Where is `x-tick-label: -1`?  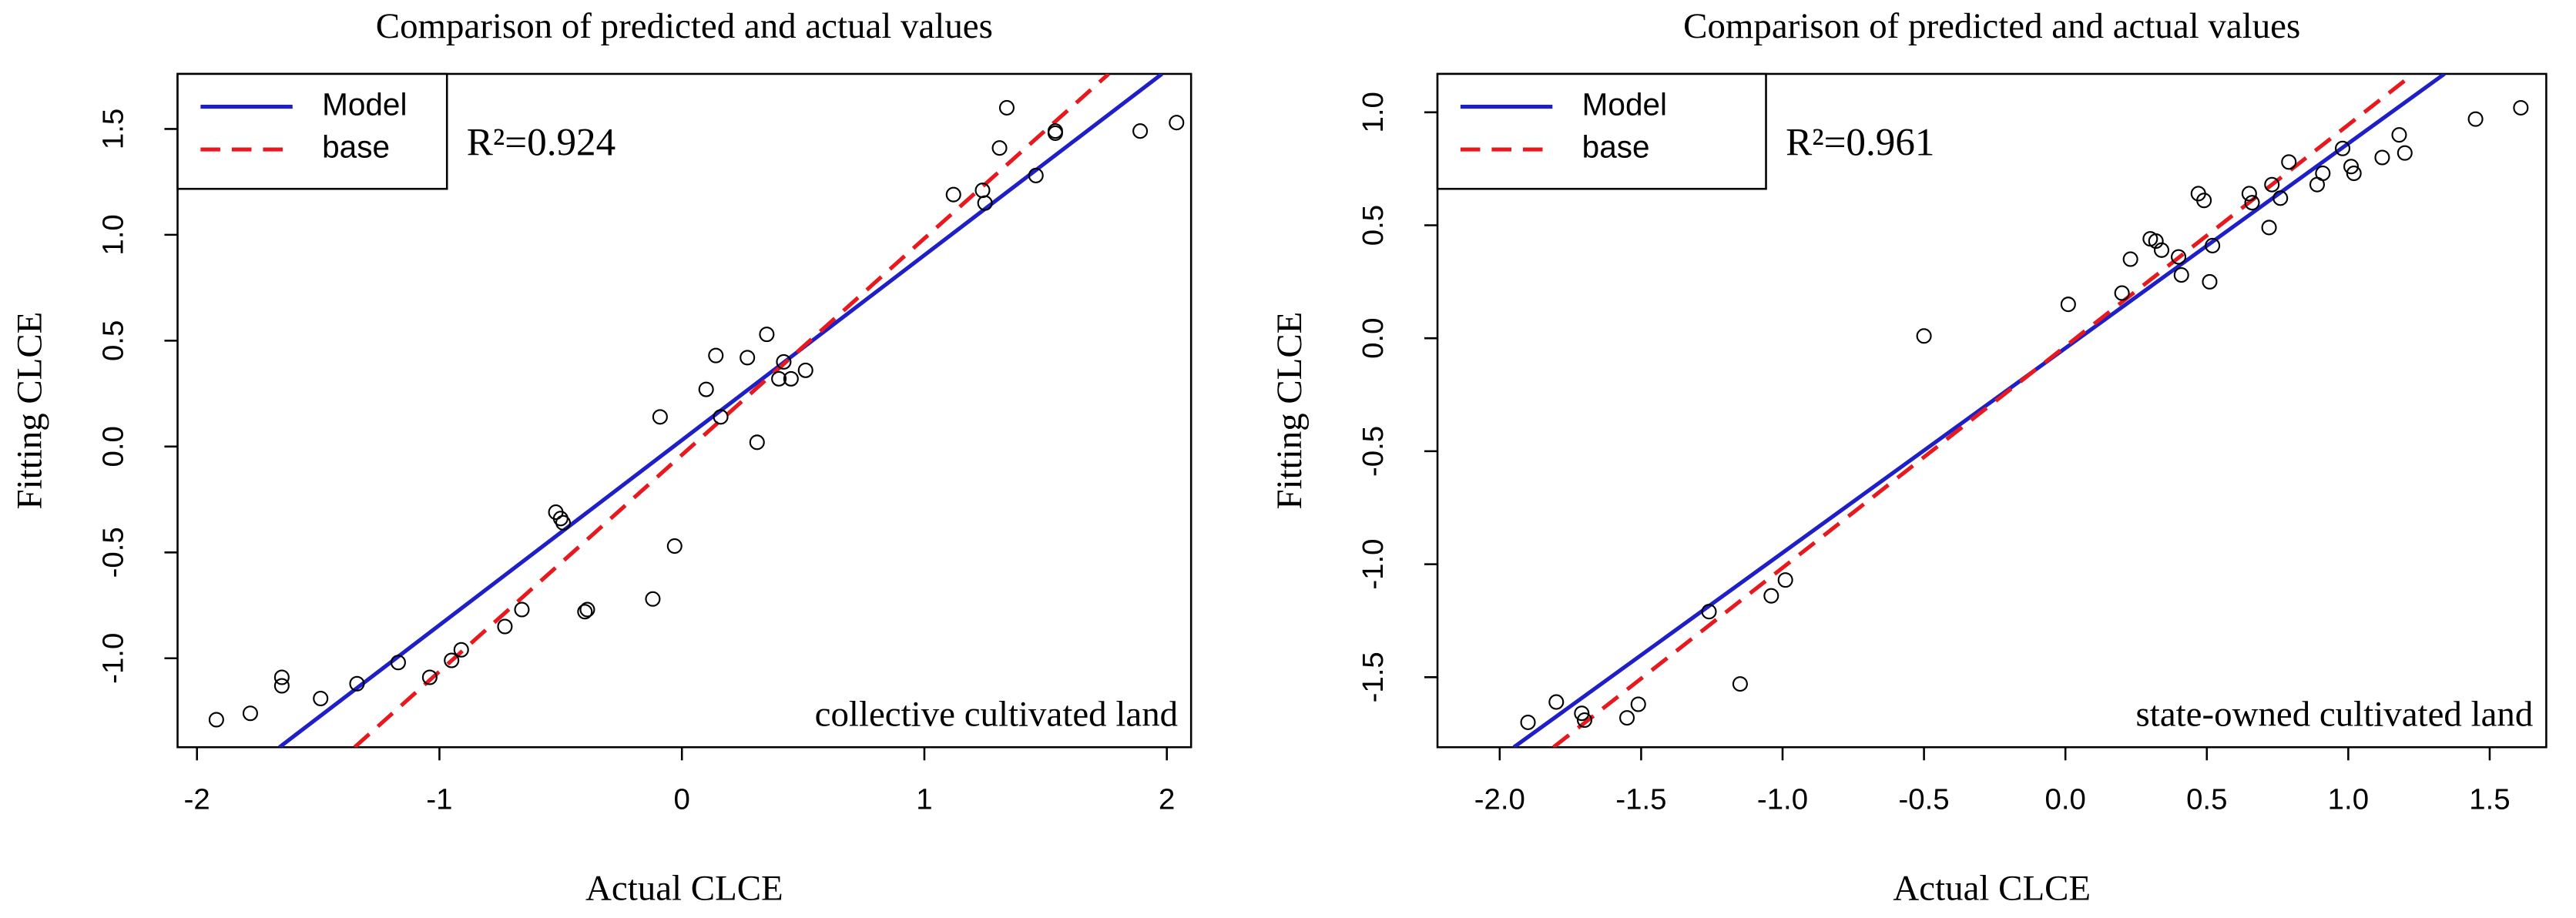
x-tick-label: -1 is located at coordinates (439, 799).